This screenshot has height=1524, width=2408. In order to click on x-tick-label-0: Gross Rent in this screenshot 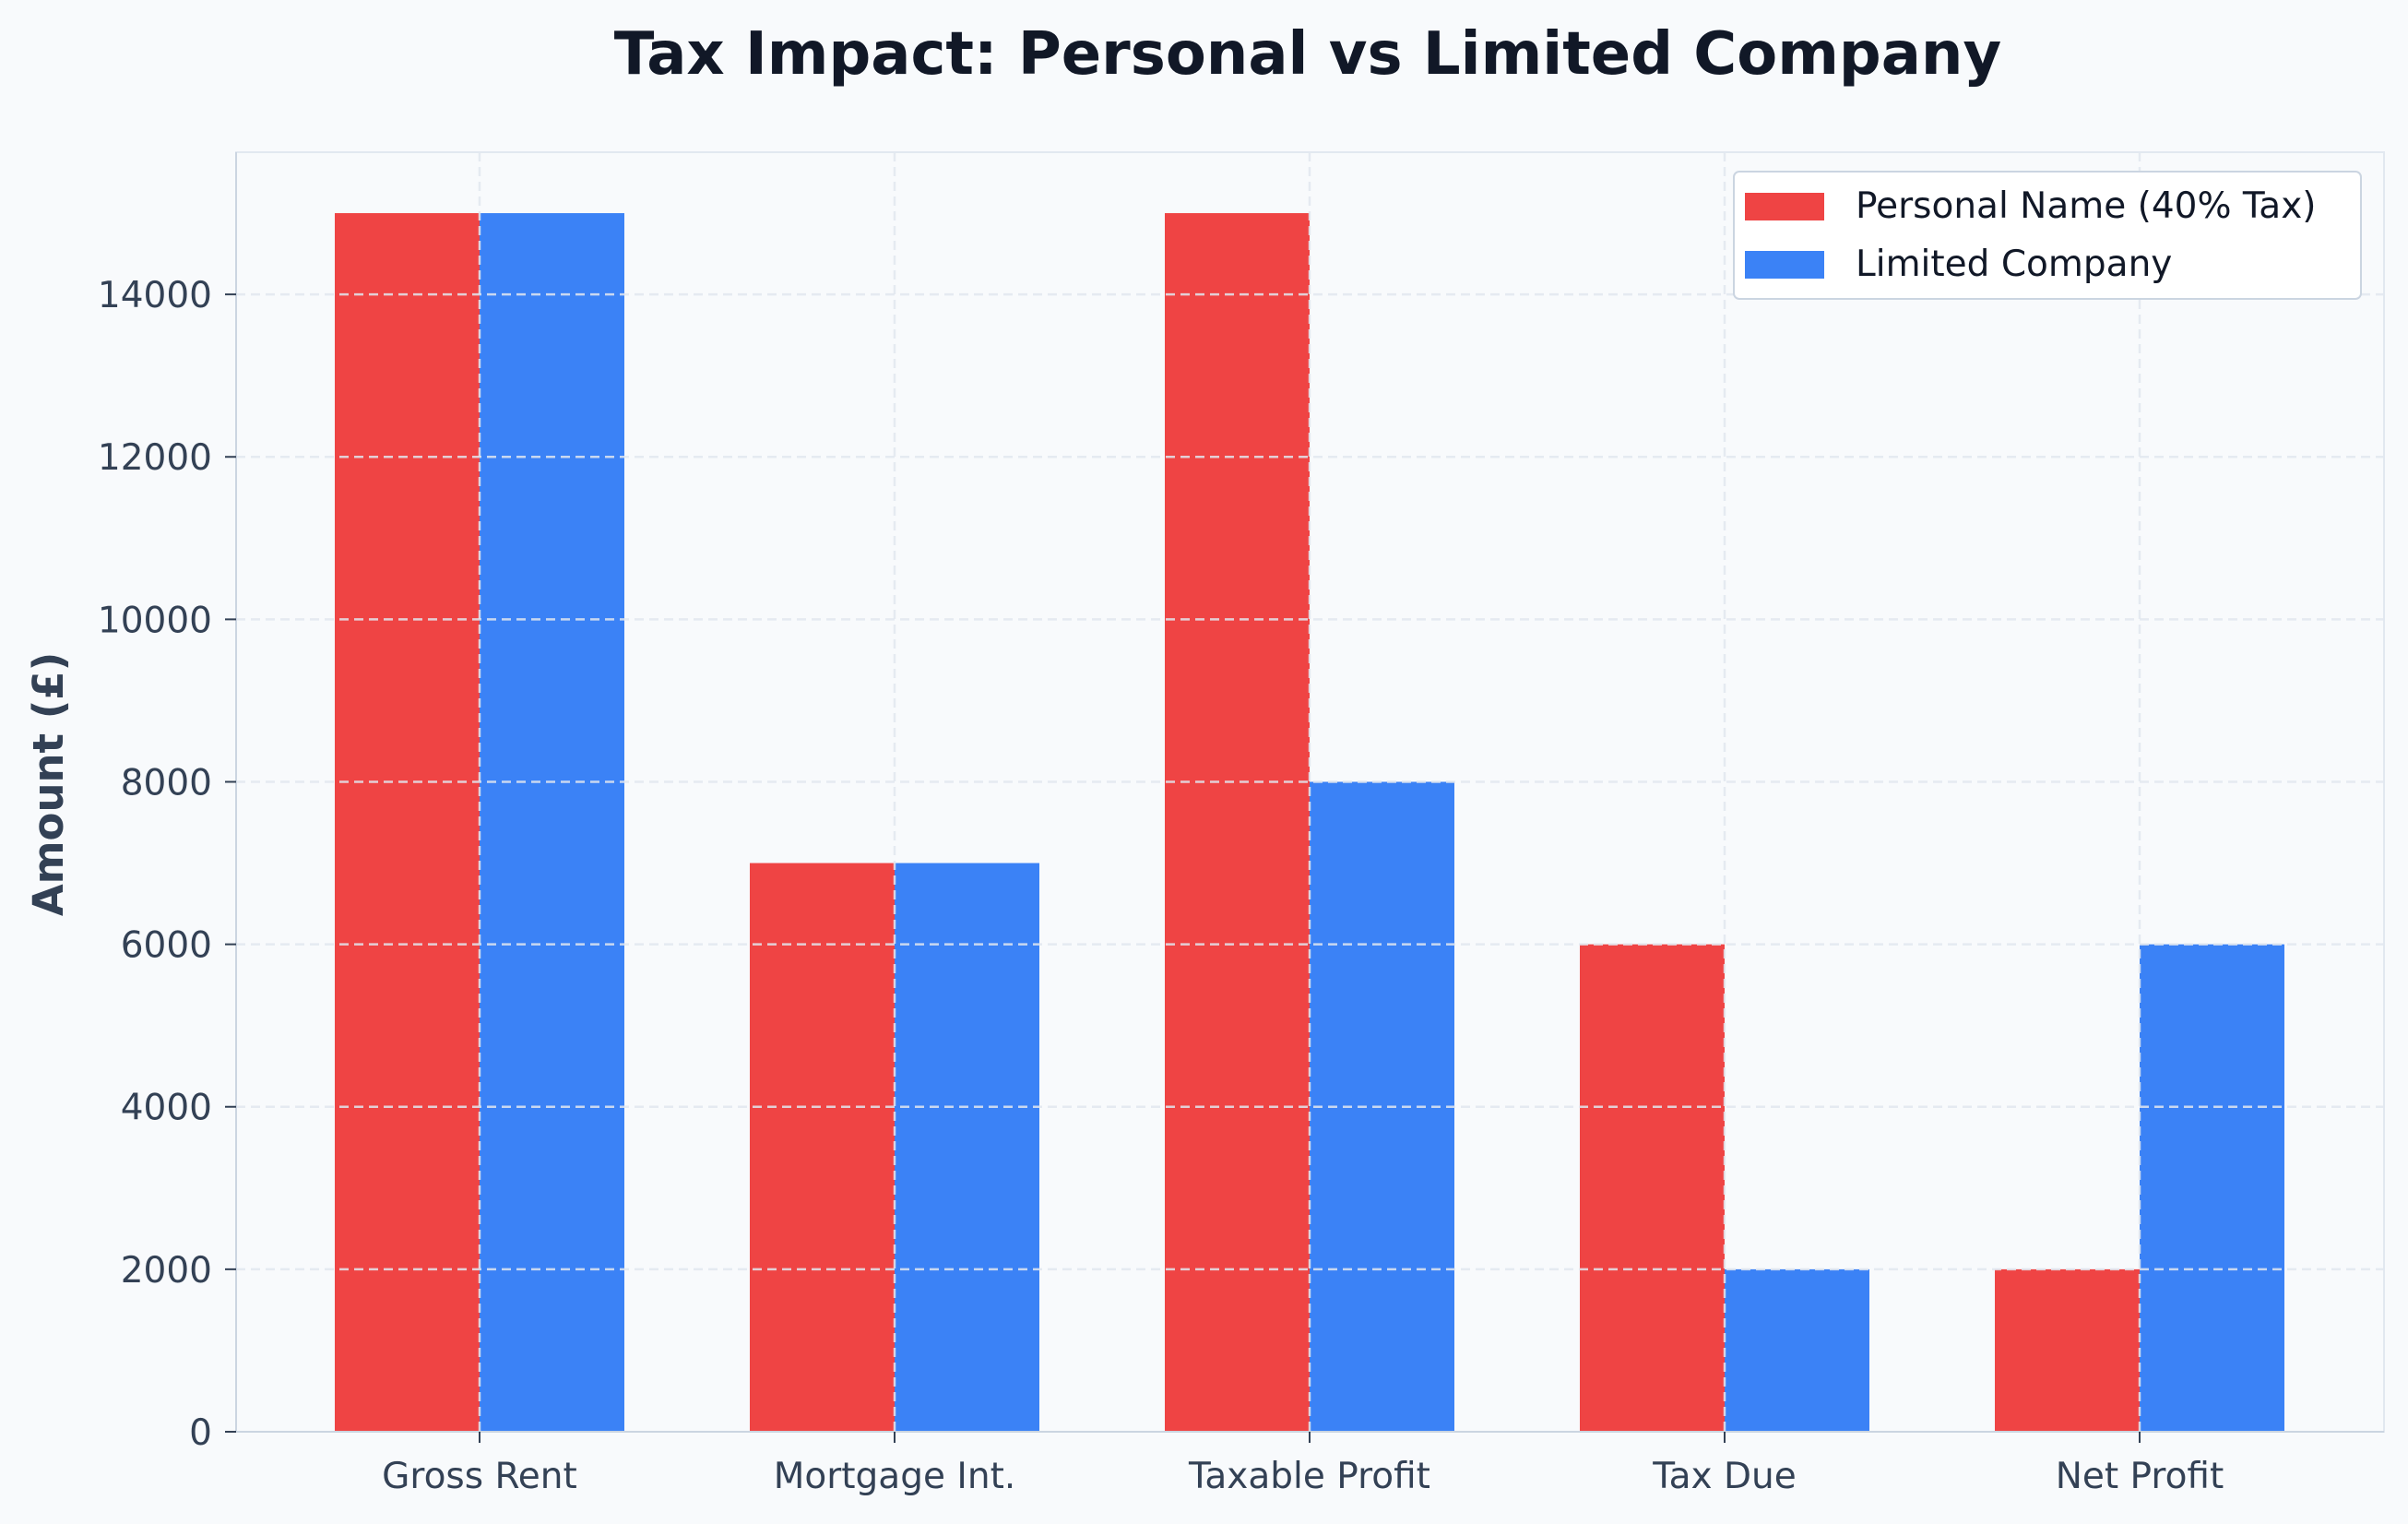, I will do `click(479, 1476)`.